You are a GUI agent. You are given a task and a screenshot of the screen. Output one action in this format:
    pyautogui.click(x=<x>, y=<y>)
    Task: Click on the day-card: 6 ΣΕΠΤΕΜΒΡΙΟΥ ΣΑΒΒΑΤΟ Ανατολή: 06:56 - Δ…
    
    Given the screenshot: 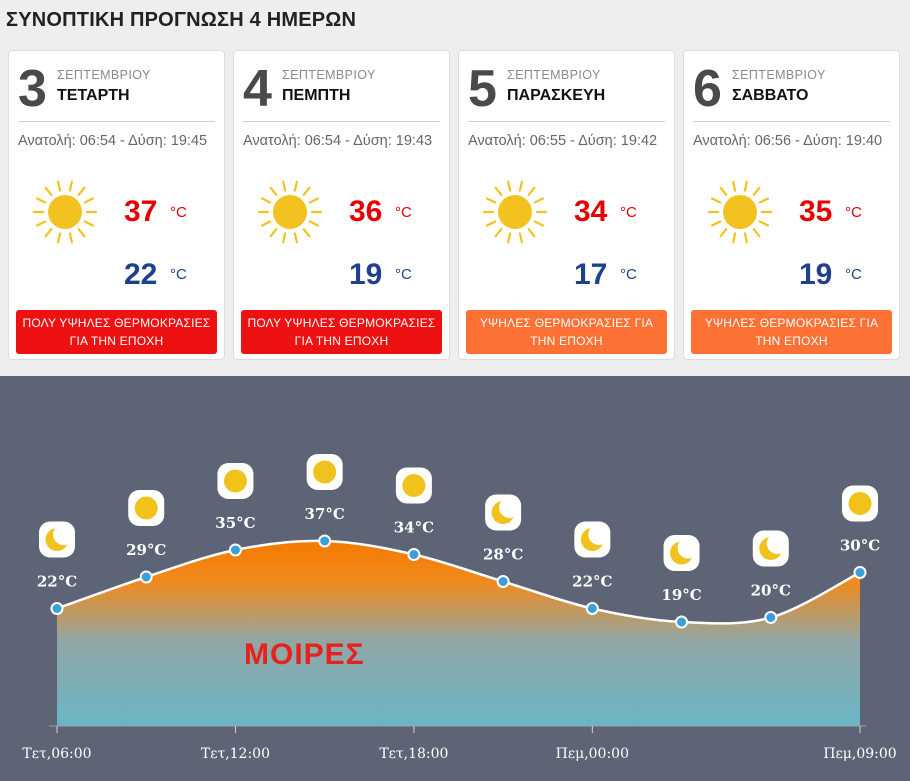 What is the action you would take?
    pyautogui.click(x=791, y=205)
    